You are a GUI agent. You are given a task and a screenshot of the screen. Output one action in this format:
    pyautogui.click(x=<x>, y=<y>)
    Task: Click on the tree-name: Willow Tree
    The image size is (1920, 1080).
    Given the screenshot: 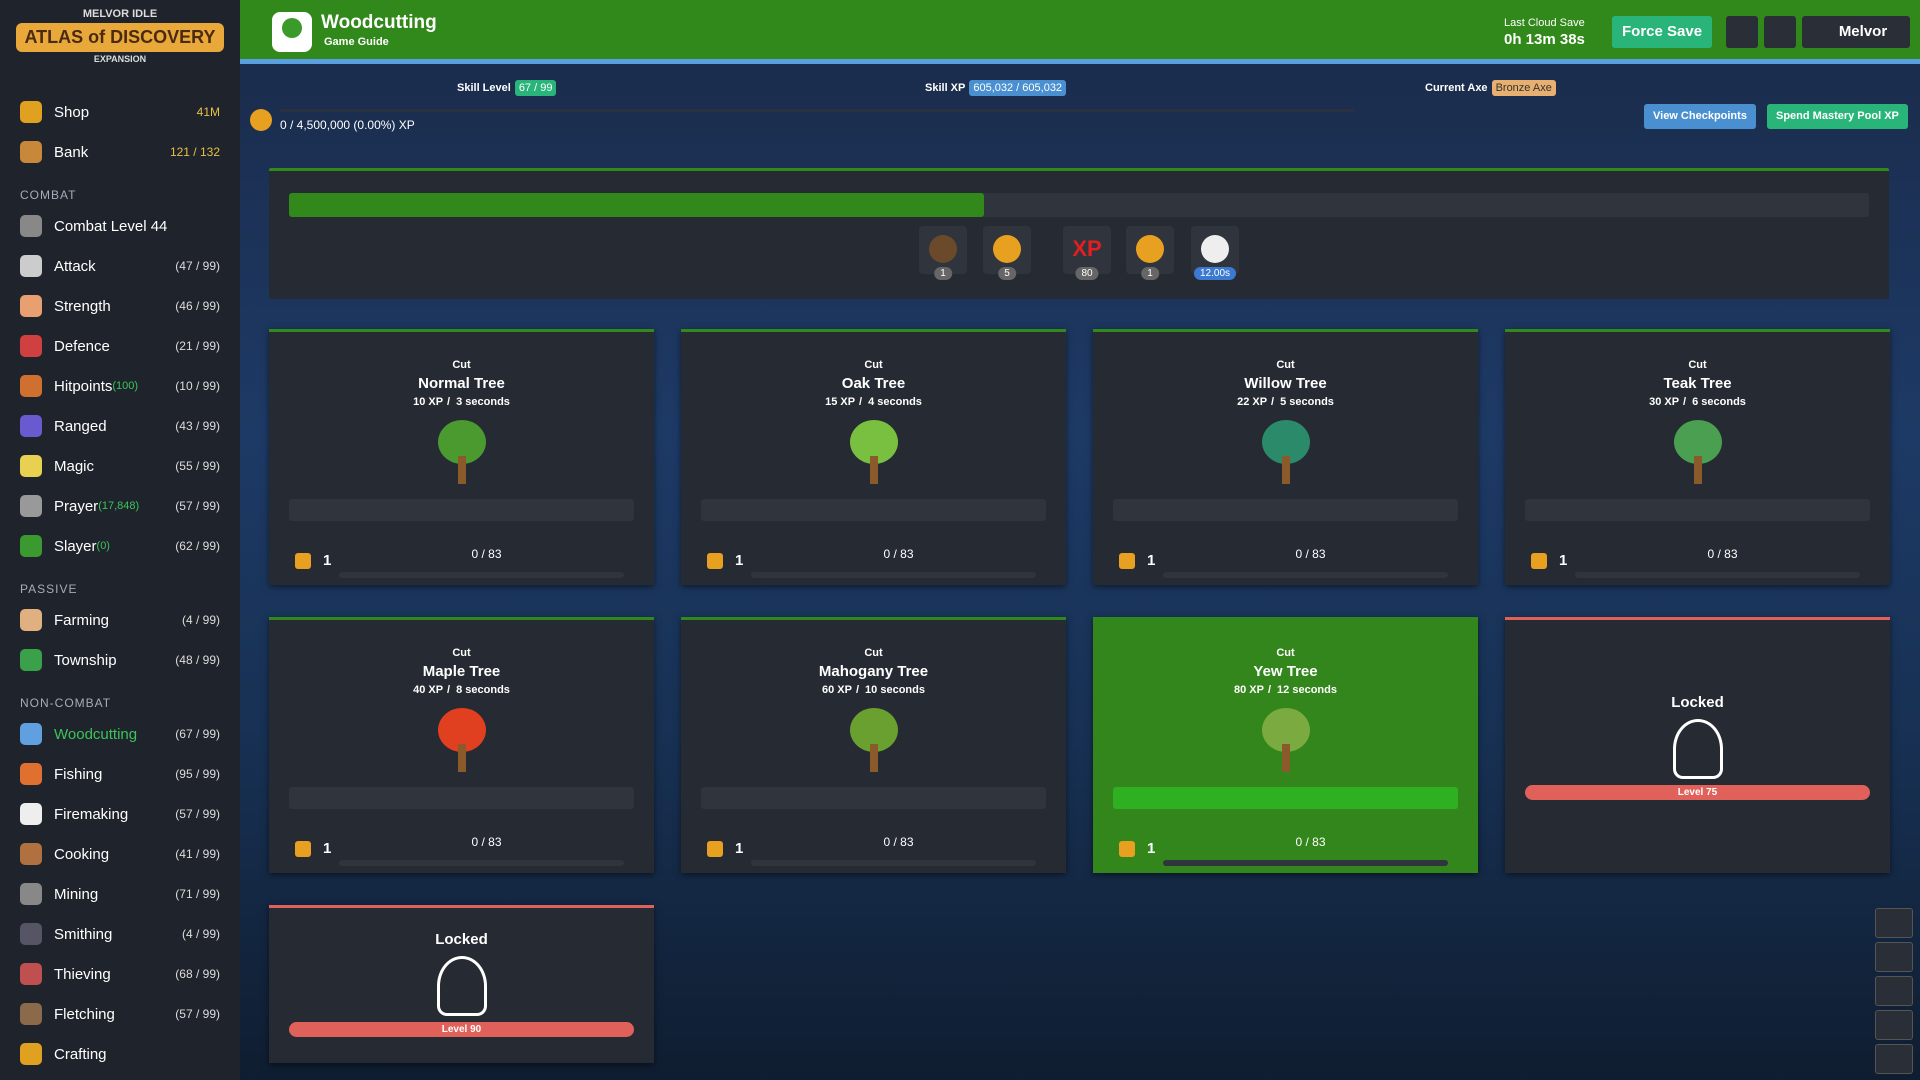 What is the action you would take?
    pyautogui.click(x=1285, y=383)
    